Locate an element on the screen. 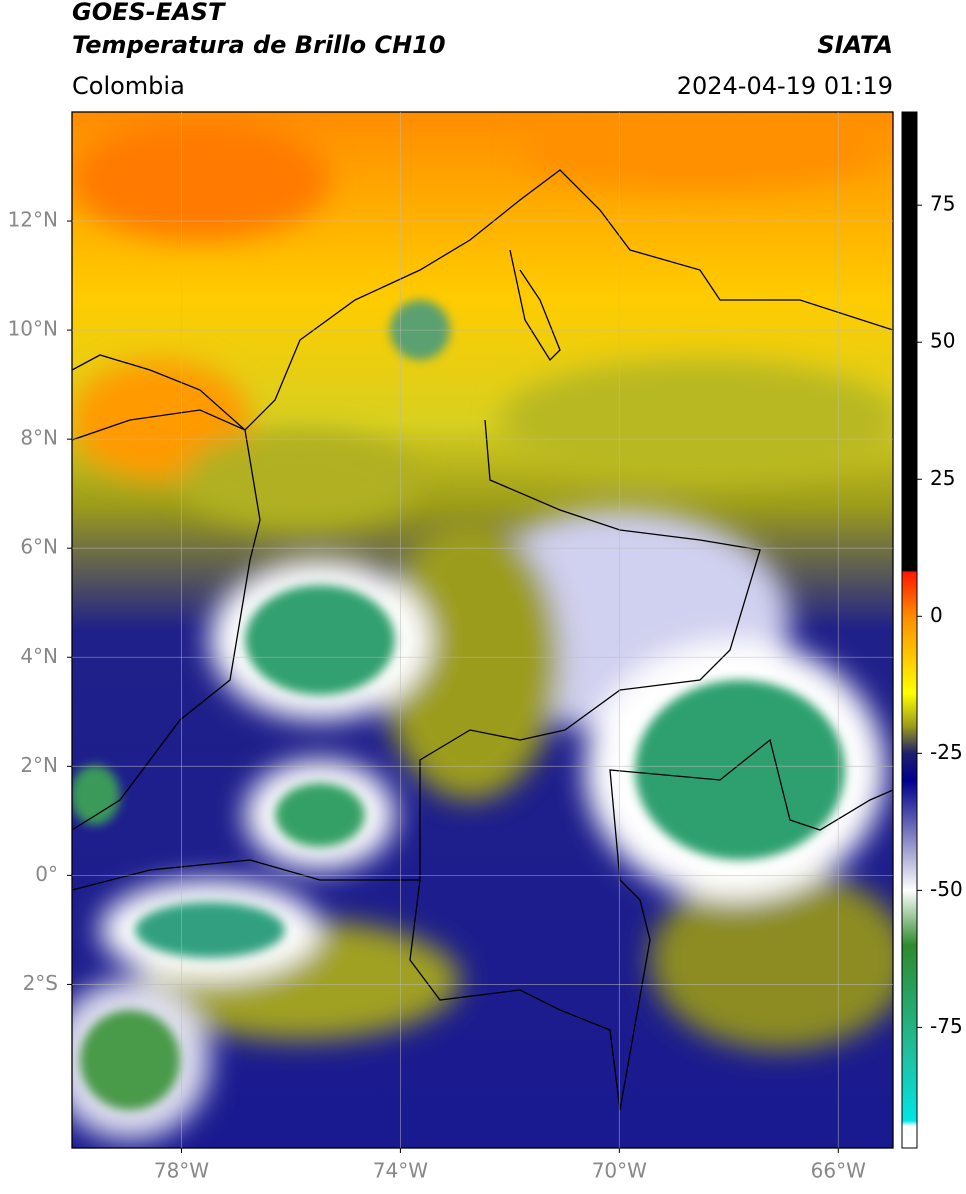 Image resolution: width=966 pixels, height=1194 pixels. y-tick-label: 2°S is located at coordinates (40, 983).